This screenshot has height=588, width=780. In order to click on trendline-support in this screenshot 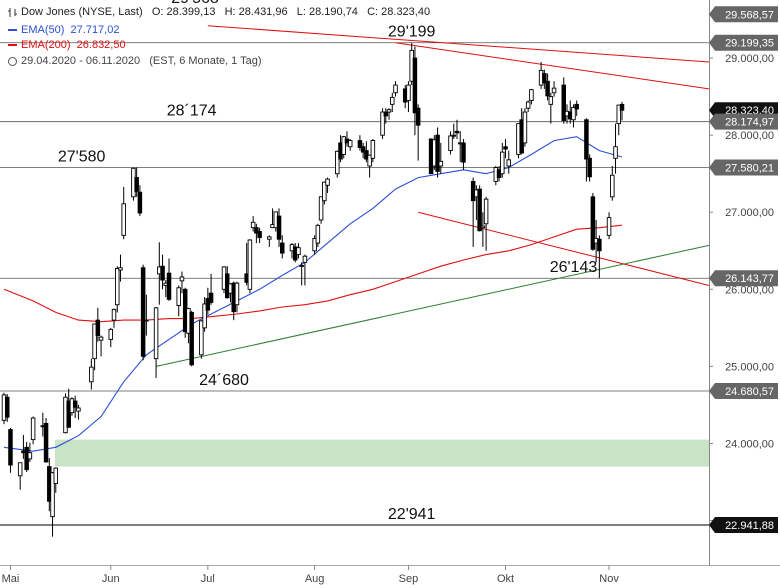, I will do `click(432, 305)`.